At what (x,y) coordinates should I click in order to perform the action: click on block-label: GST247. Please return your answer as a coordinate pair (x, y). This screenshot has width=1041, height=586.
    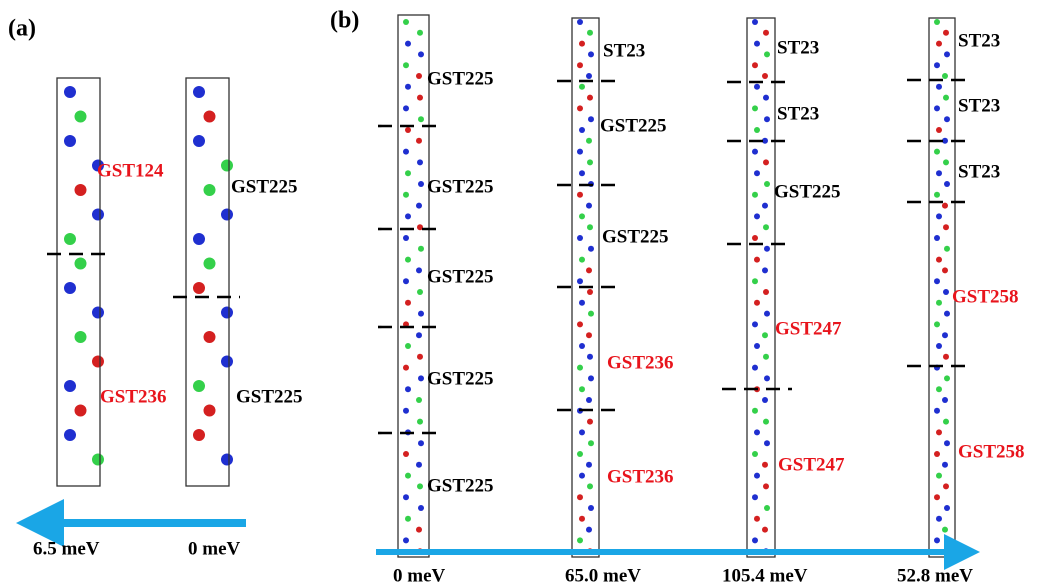
    Looking at the image, I should click on (811, 464).